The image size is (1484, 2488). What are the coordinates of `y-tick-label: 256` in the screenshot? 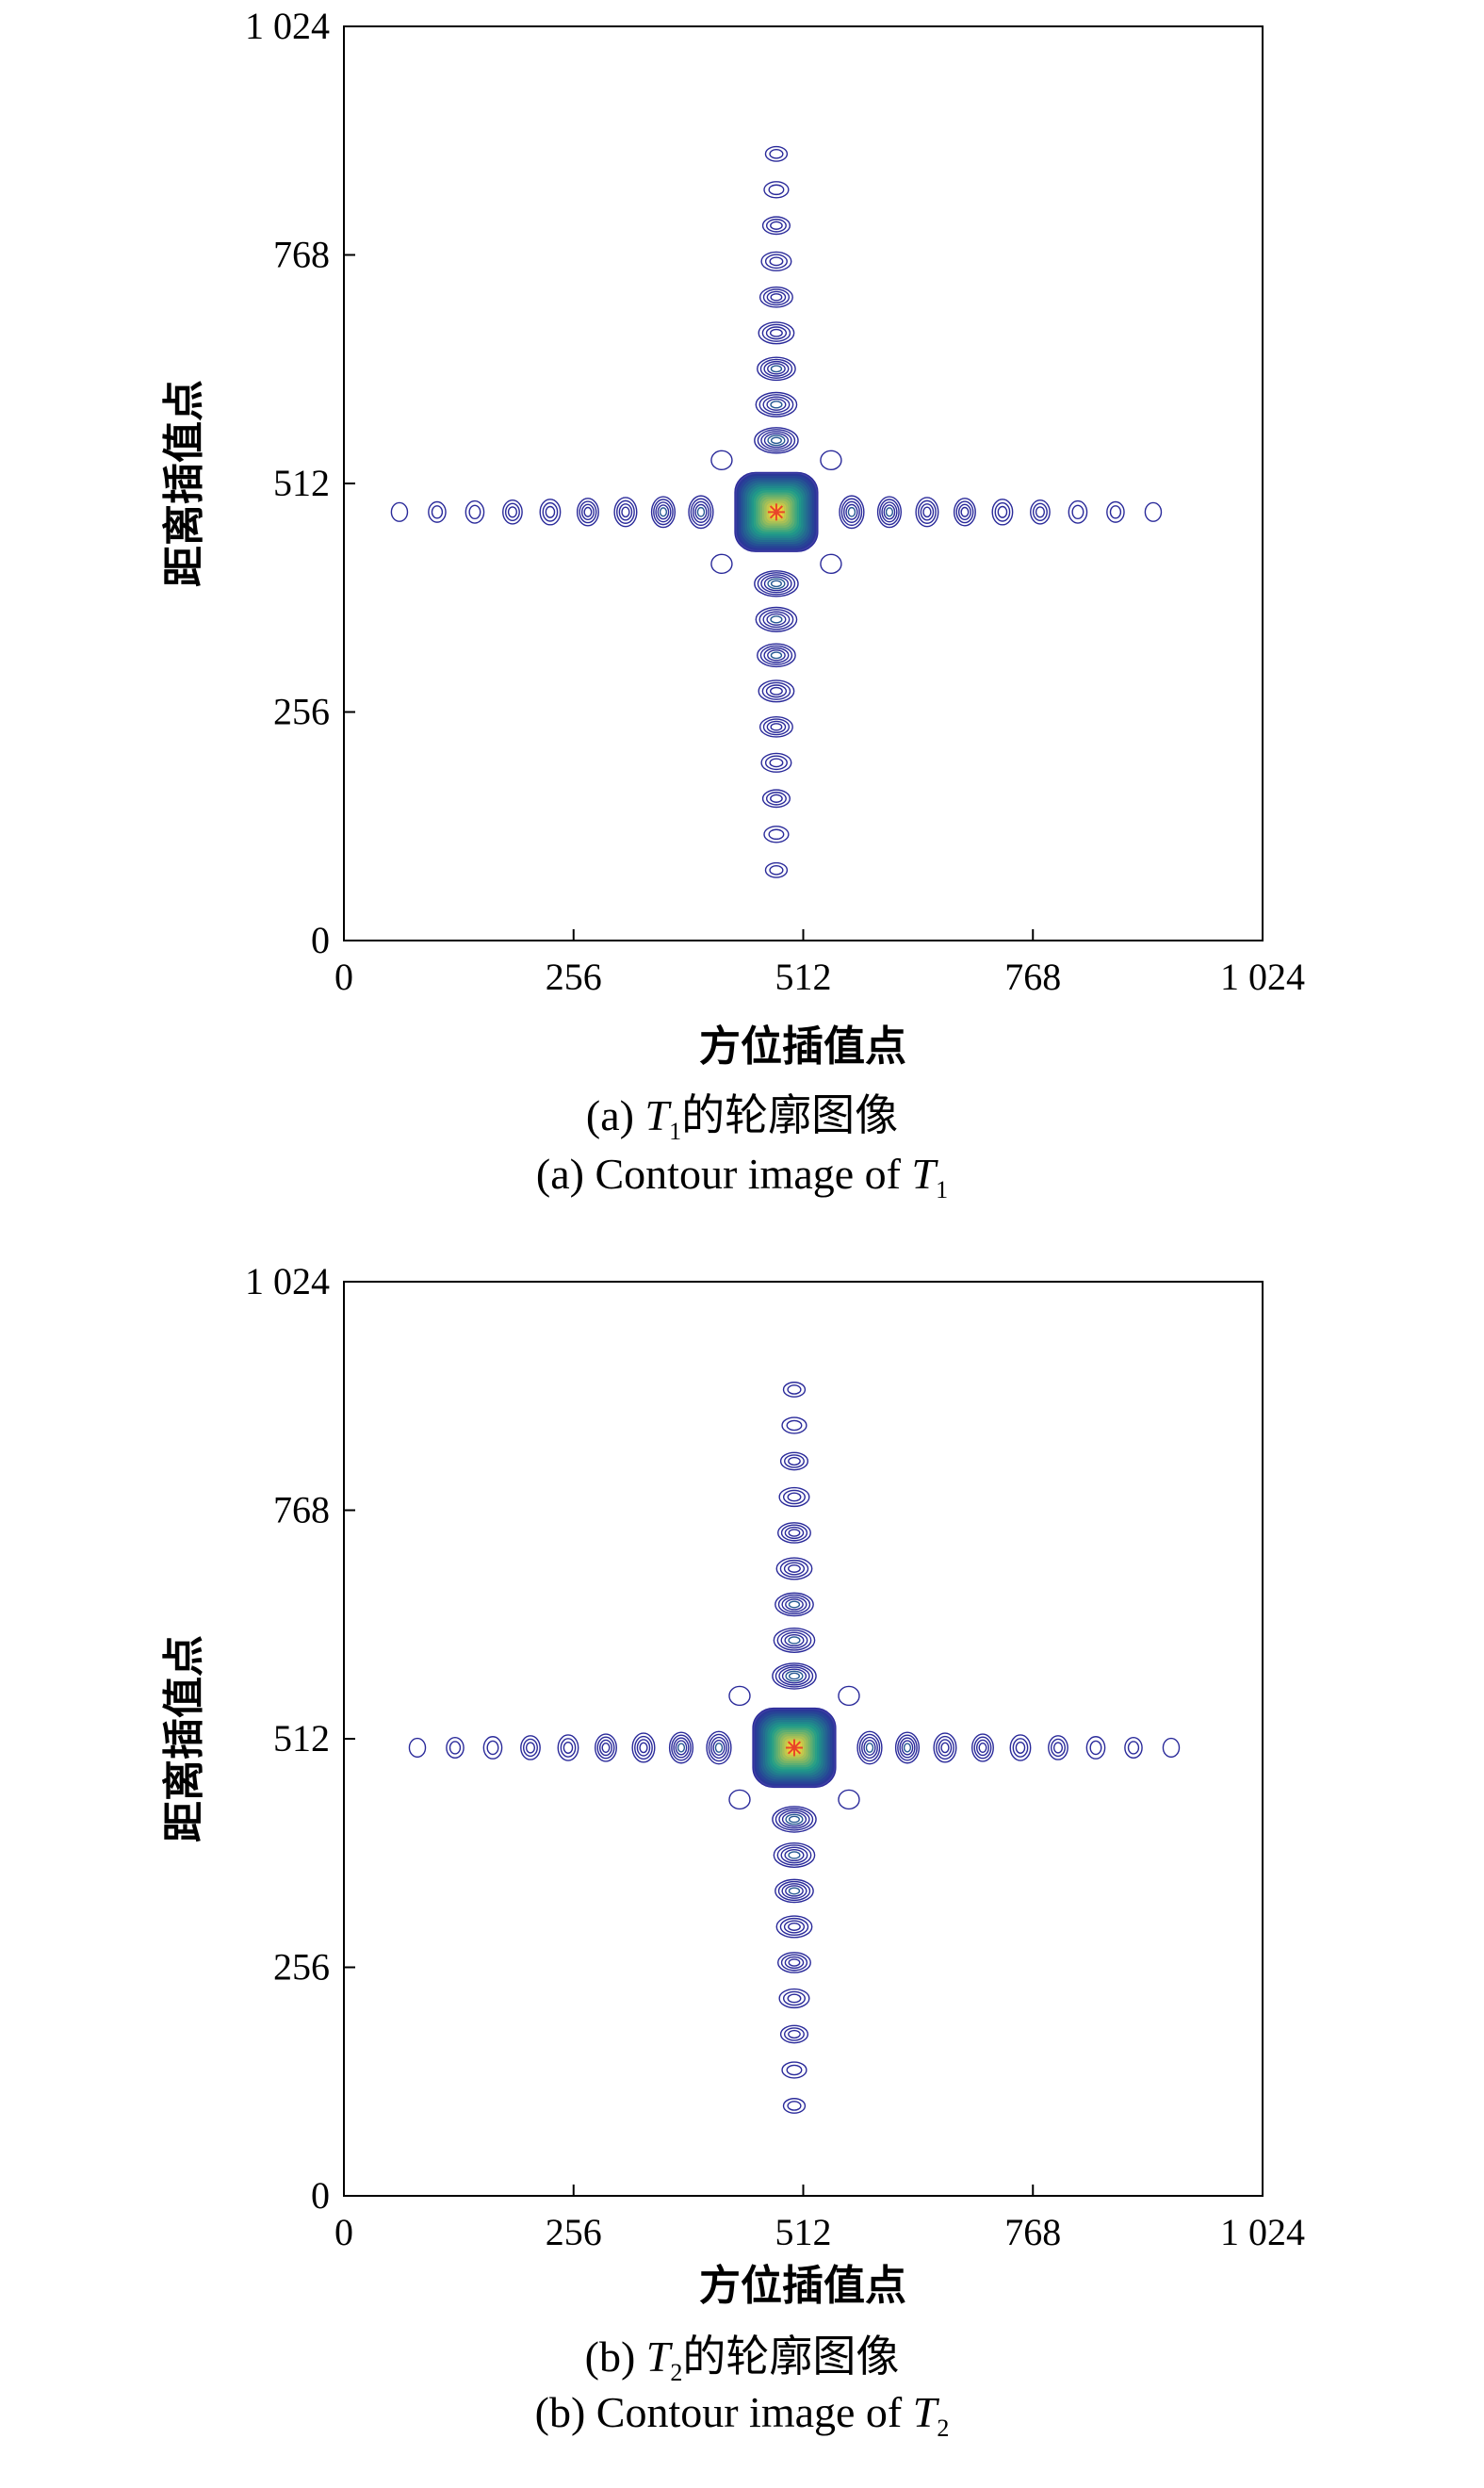 It's located at (301, 1968).